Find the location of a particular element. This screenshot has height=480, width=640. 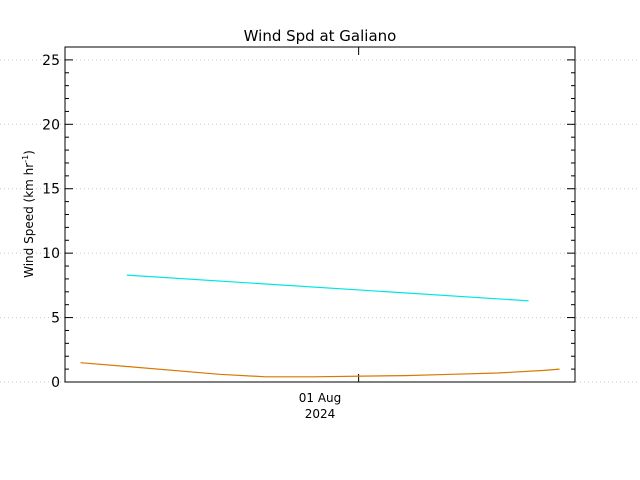

x-tick-label-date: 01 Aug is located at coordinates (320, 398).